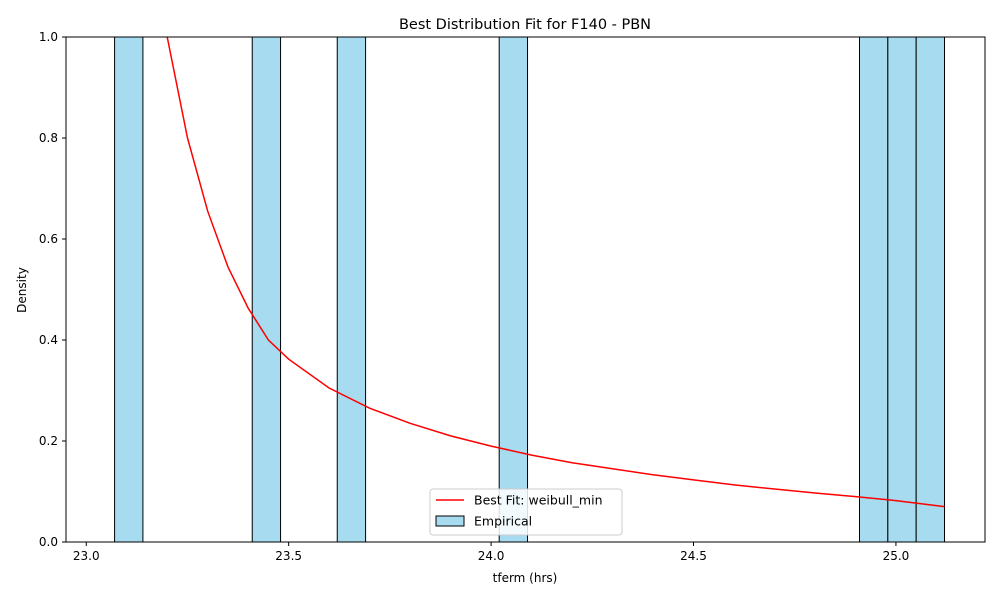 Image resolution: width=1000 pixels, height=600 pixels. Describe the element at coordinates (48, 441) in the screenshot. I see `y-tick-label: 0.2` at that location.